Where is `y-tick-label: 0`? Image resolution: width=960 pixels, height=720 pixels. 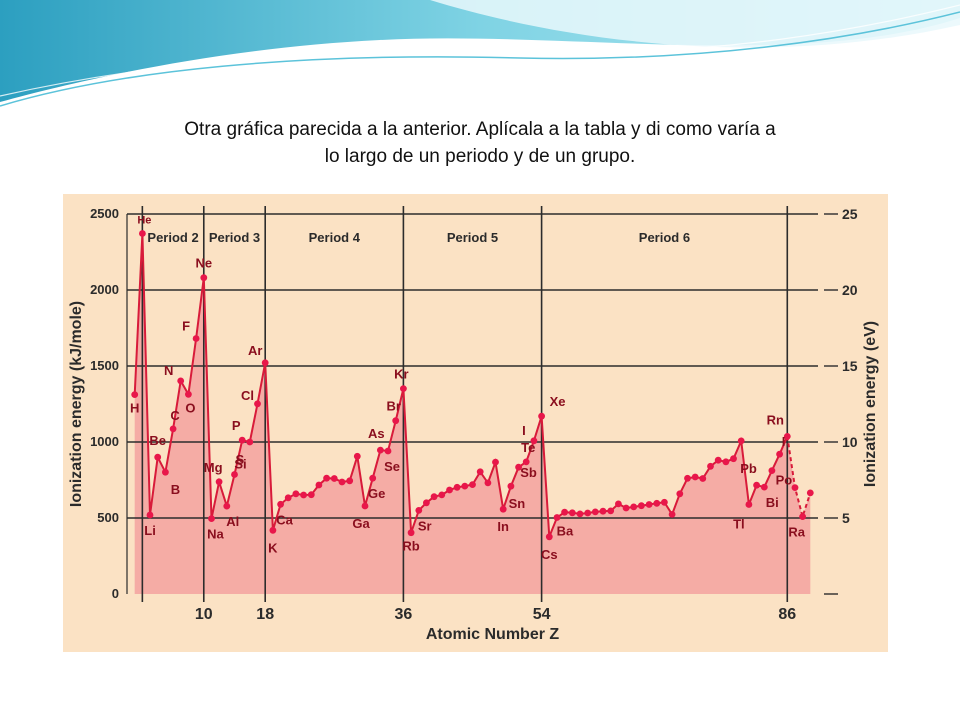 y-tick-label: 0 is located at coordinates (115, 593).